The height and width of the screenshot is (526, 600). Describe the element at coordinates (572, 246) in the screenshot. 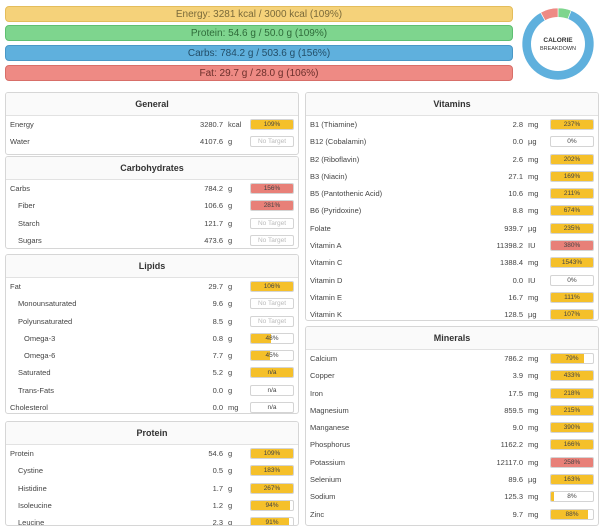

I see `target-percent-label: 380%` at that location.